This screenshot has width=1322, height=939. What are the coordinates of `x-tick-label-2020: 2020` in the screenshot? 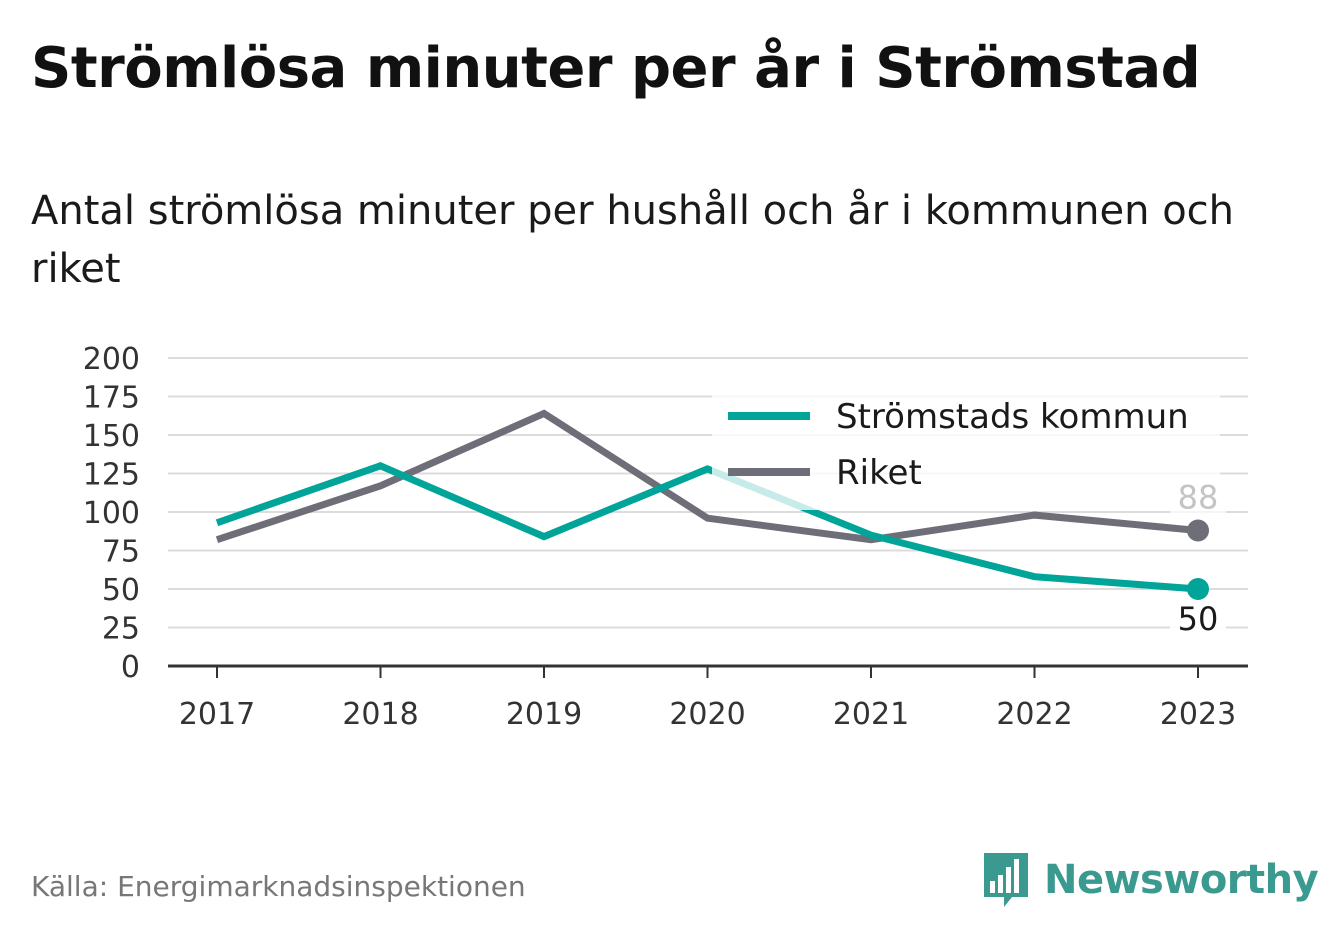 It's located at (707, 714).